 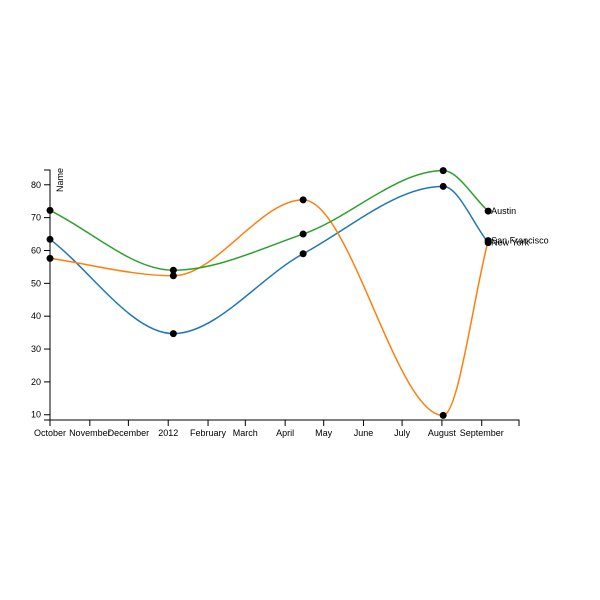 What do you see at coordinates (36, 283) in the screenshot?
I see `y-tick-label: 50` at bounding box center [36, 283].